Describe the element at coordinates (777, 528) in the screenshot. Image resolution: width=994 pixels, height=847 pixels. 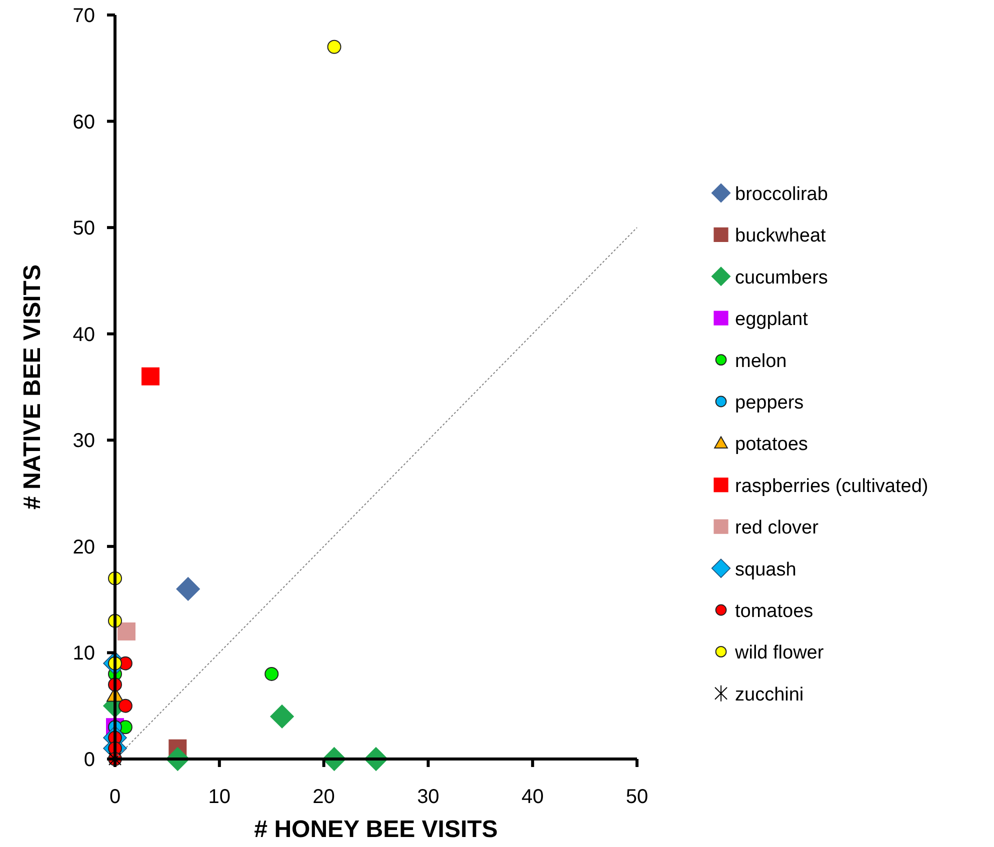
I see `legend-label: red clover` at that location.